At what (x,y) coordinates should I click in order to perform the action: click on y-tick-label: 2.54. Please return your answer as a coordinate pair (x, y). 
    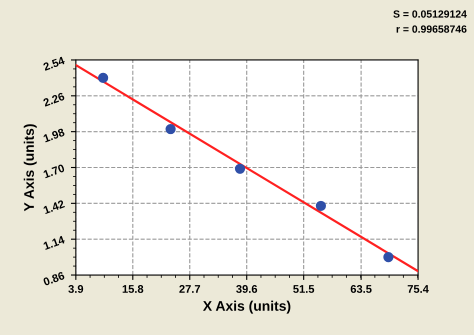
    Looking at the image, I should click on (54, 63).